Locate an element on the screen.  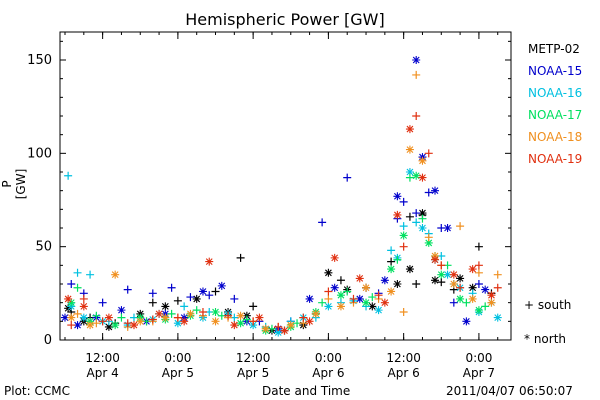
x-tick-time-label: 0:00 is located at coordinates (478, 358).